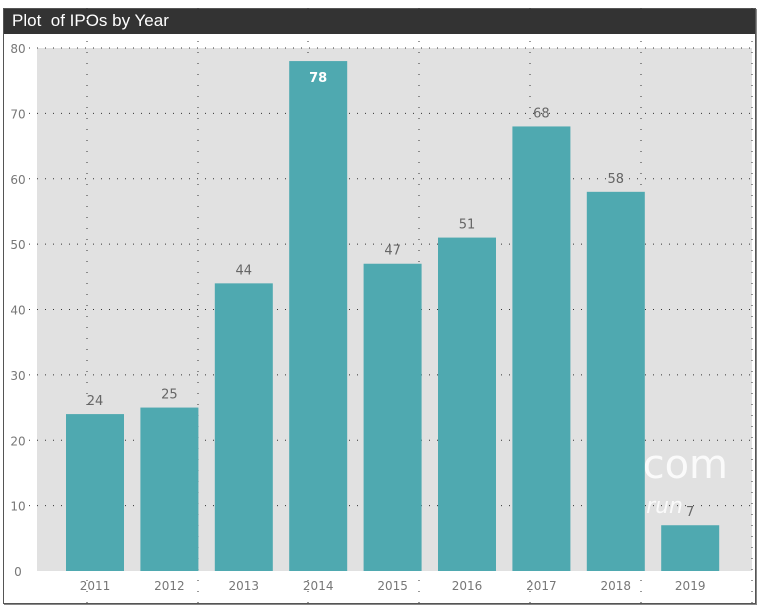  I want to click on y-tick-label: 10, so click(17, 507).